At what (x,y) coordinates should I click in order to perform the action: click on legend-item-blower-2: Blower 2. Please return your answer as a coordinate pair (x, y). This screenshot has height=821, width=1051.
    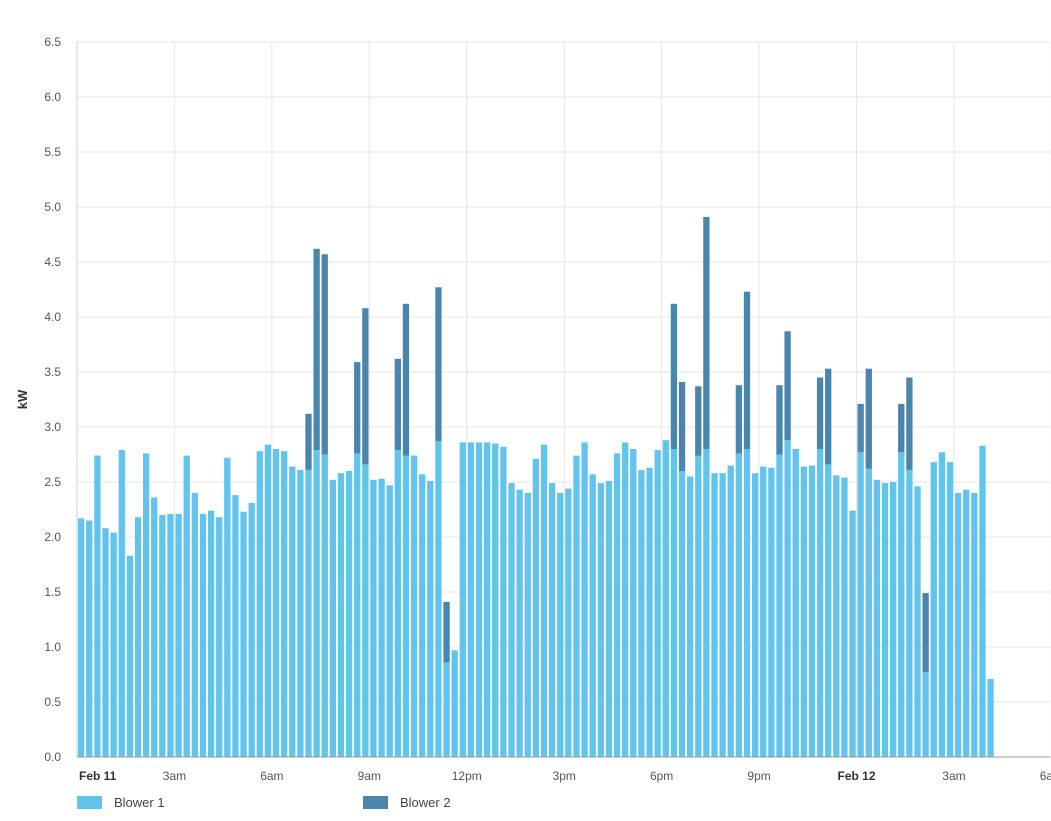
    Looking at the image, I should click on (506, 802).